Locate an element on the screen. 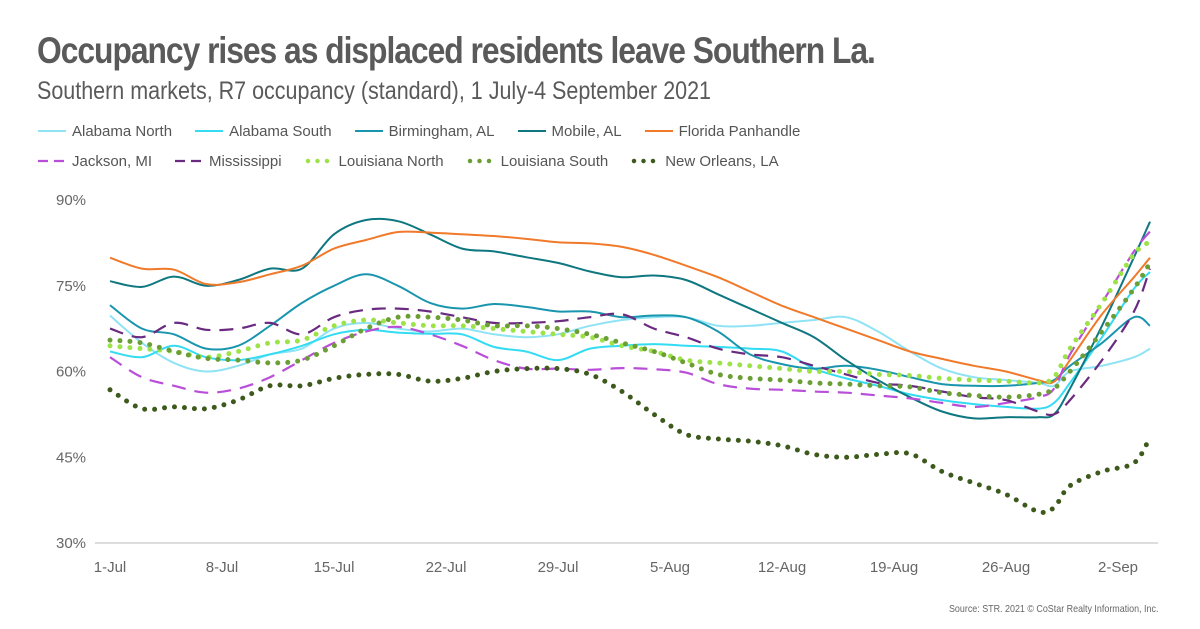  x-tick-label: 12-Aug is located at coordinates (782, 567).